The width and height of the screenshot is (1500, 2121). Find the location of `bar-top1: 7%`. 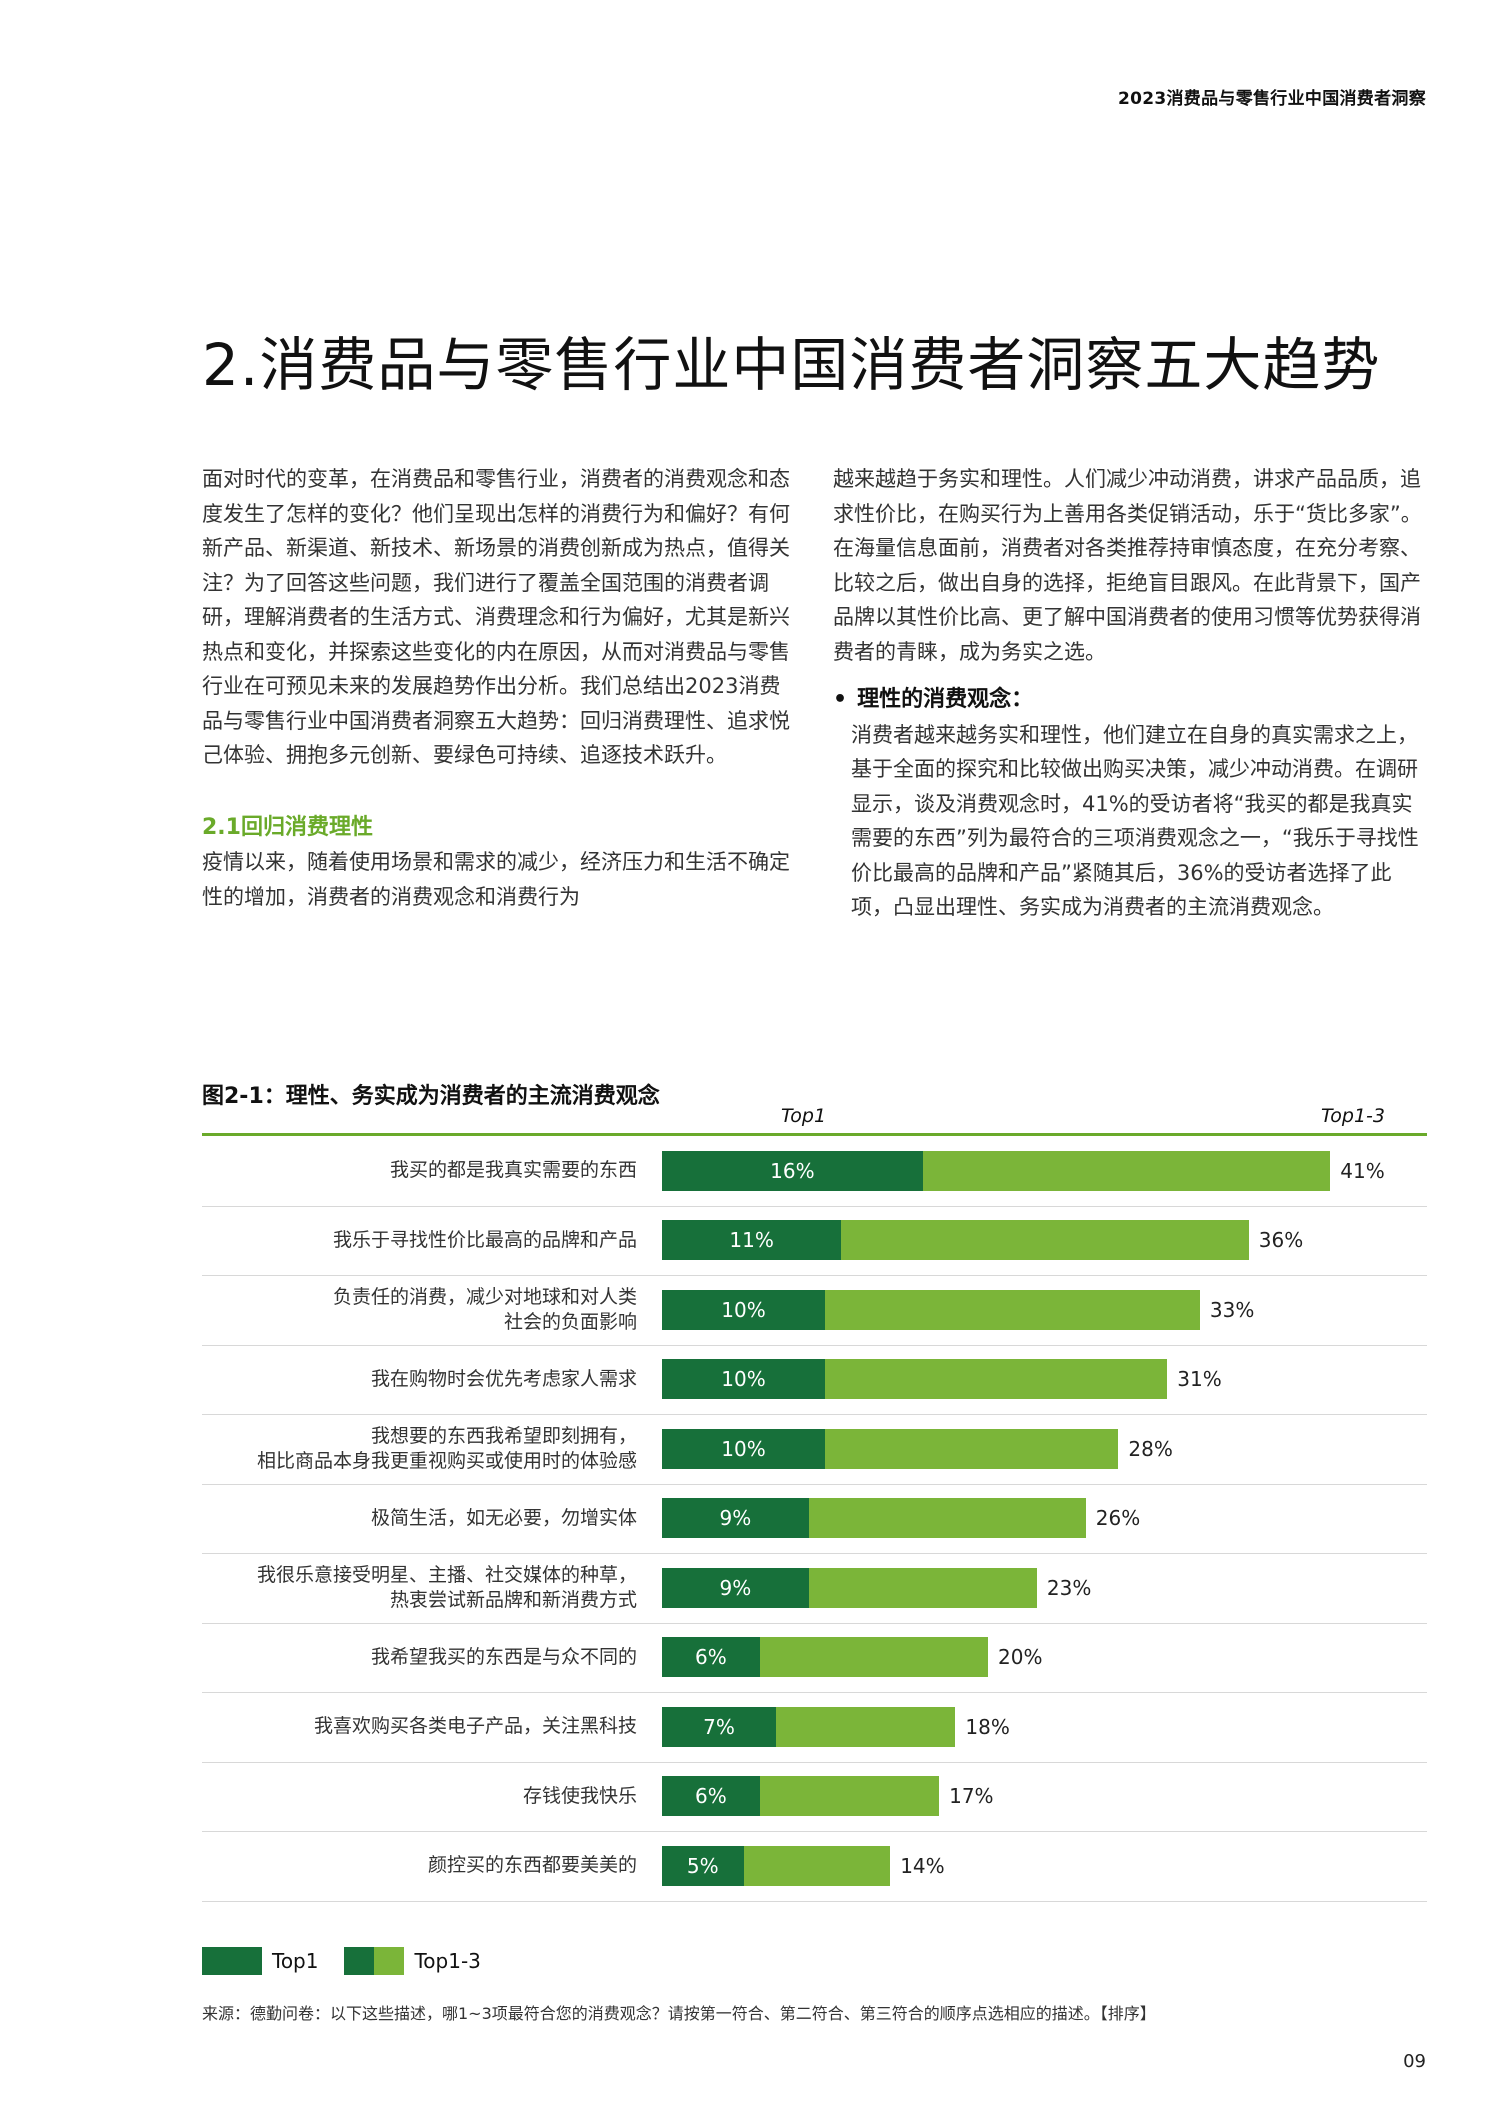

bar-top1: 7% is located at coordinates (719, 1726).